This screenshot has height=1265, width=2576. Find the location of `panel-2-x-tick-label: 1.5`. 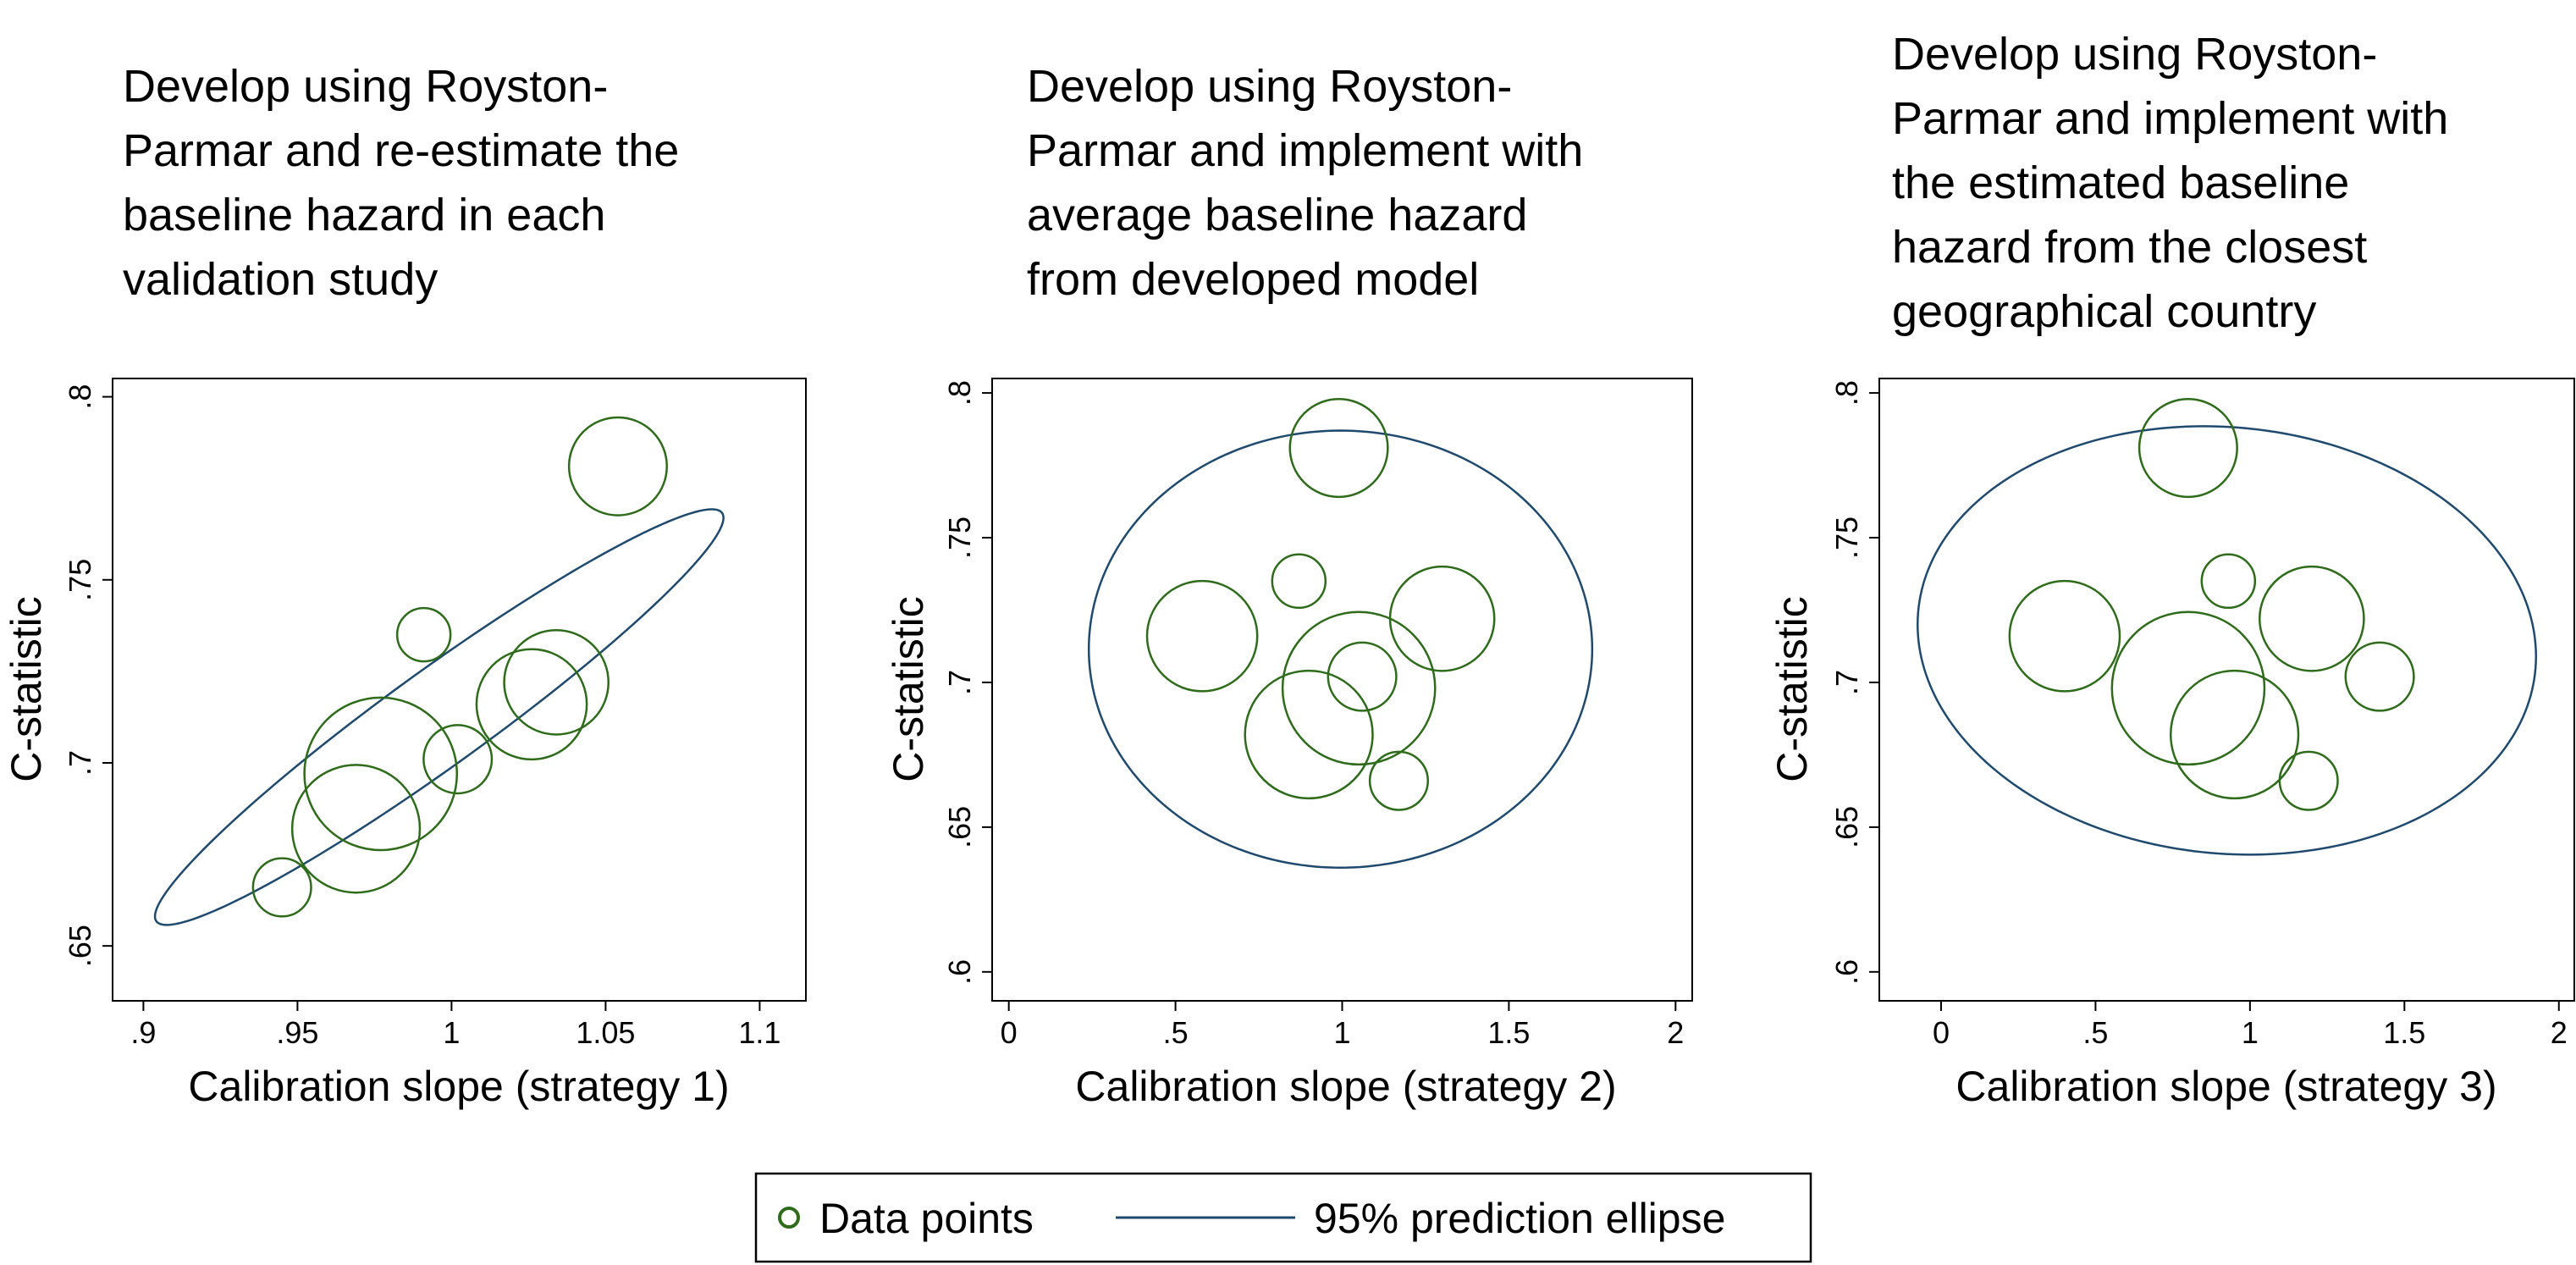

panel-2-x-tick-label: 1.5 is located at coordinates (1508, 1032).